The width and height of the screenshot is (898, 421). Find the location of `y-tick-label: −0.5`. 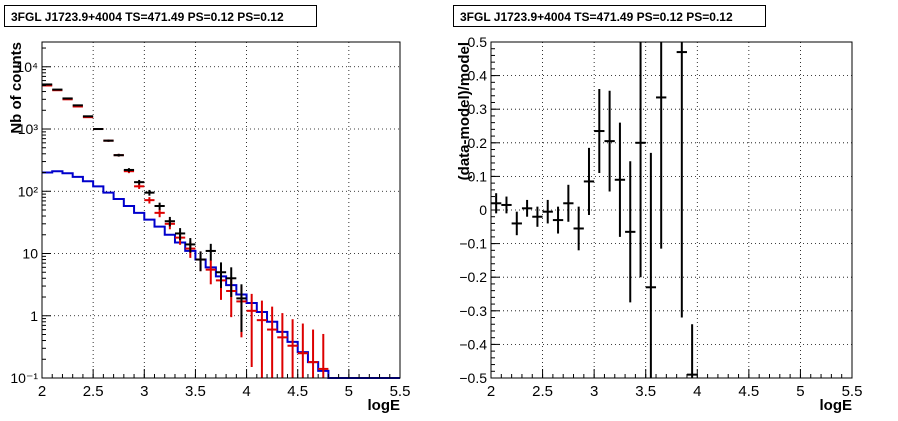

y-tick-label: −0.5 is located at coordinates (473, 378).